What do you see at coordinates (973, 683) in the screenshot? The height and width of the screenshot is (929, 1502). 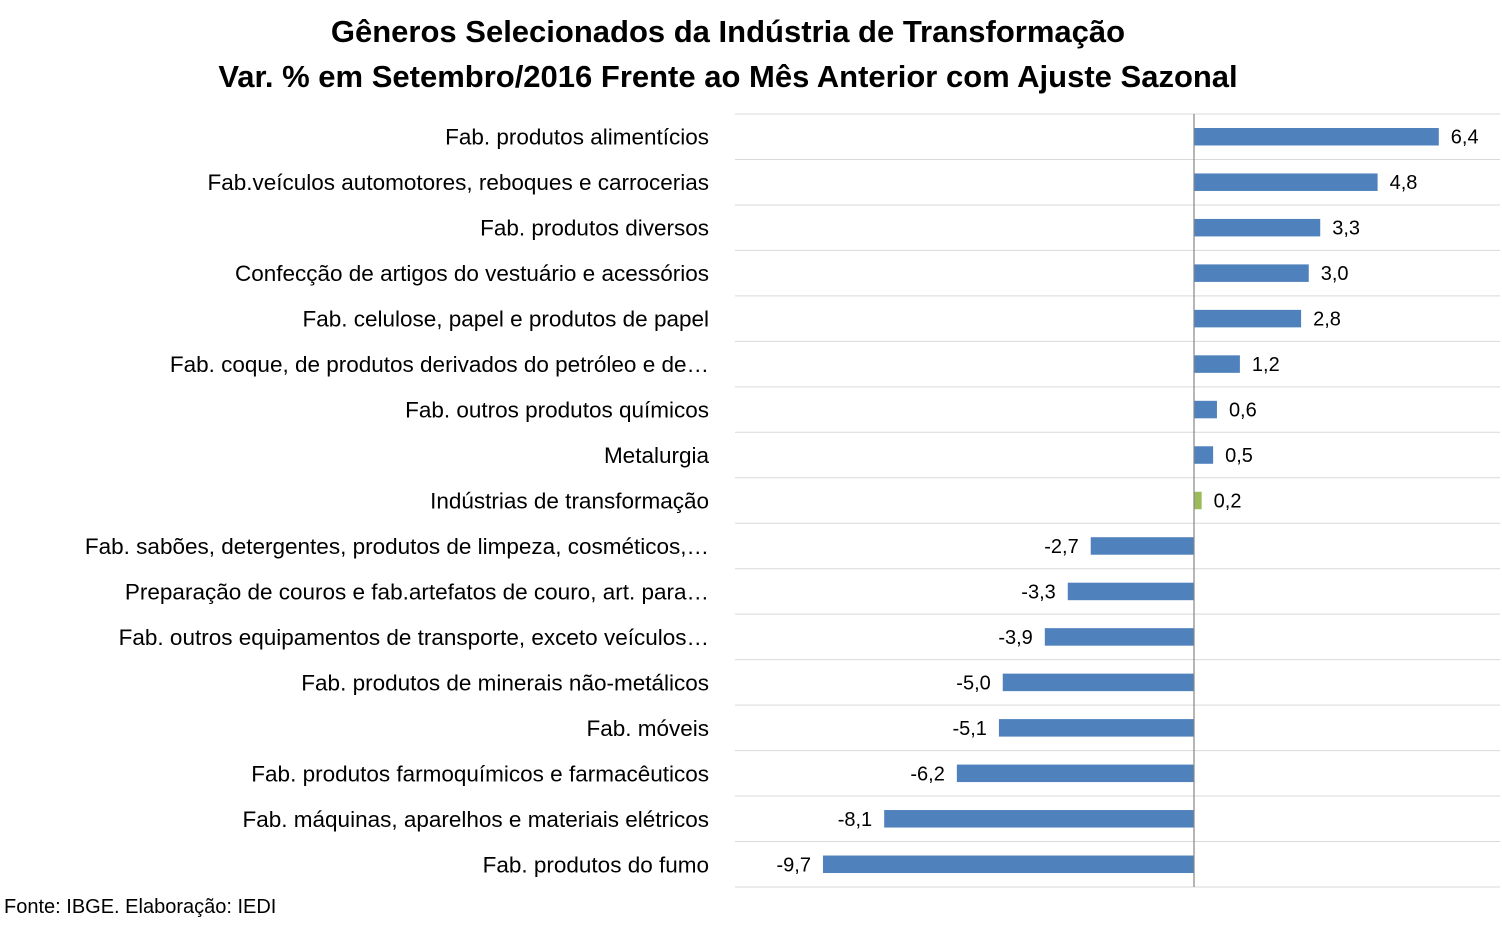 I see `data-label: -5,0` at bounding box center [973, 683].